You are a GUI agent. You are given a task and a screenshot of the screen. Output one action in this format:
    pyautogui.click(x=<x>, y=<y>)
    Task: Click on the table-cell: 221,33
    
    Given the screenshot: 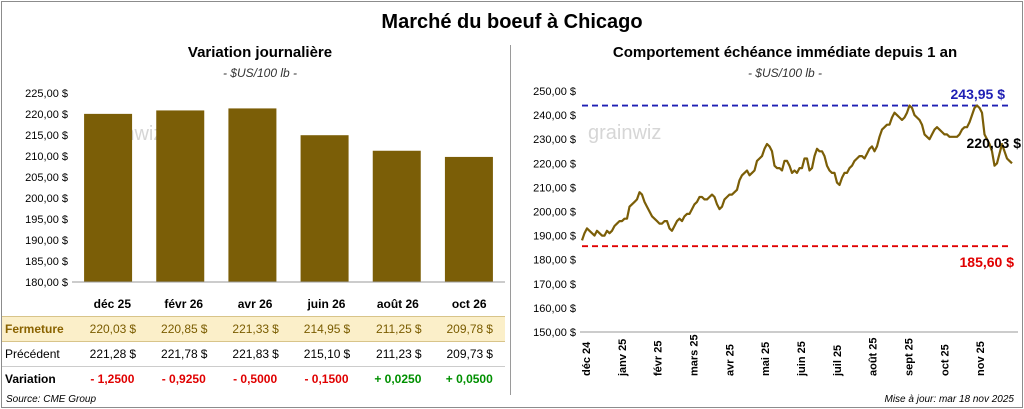 What is the action you would take?
    pyautogui.click(x=246, y=329)
    